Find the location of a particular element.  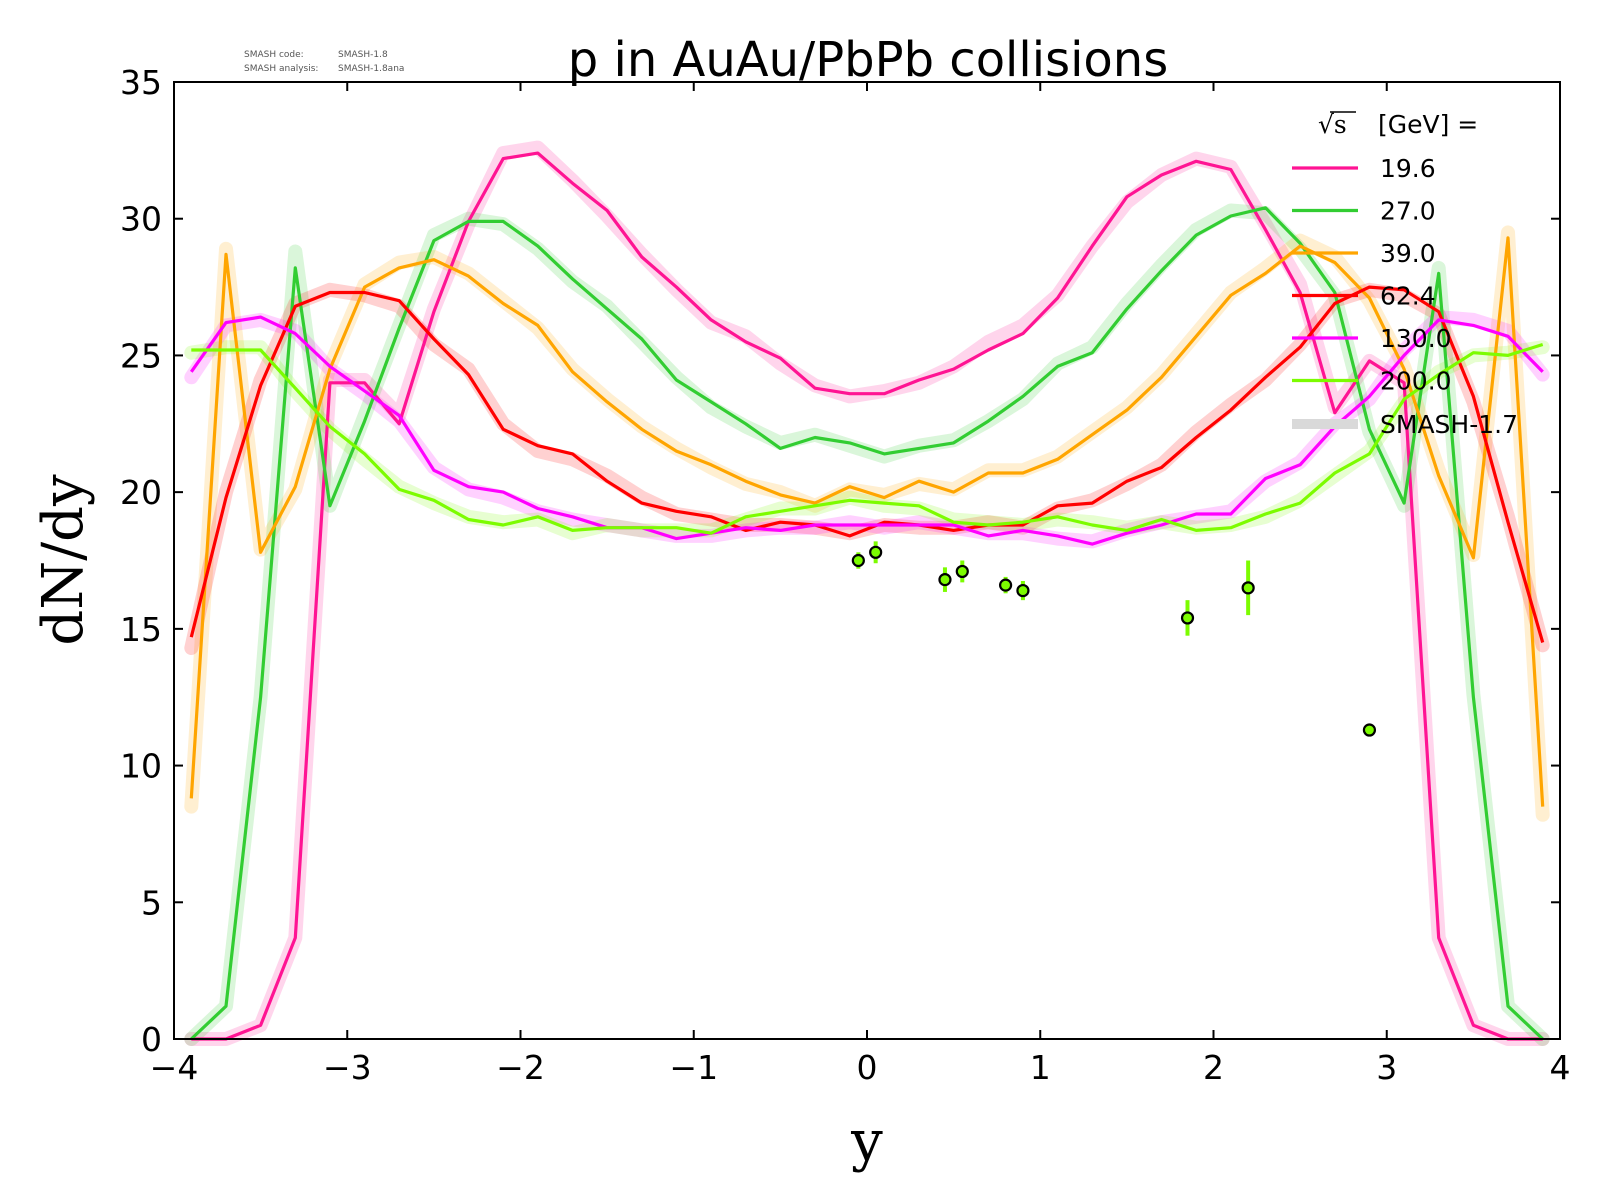

x-tick-label-5: 1 is located at coordinates (1040, 1067).